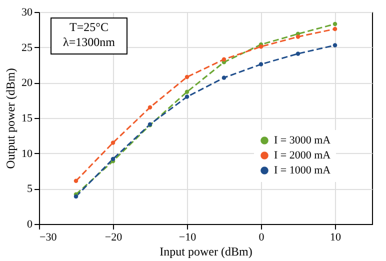 This screenshot has width=386, height=261. I want to click on y-axis-title: Output power (dBm), so click(11, 118).